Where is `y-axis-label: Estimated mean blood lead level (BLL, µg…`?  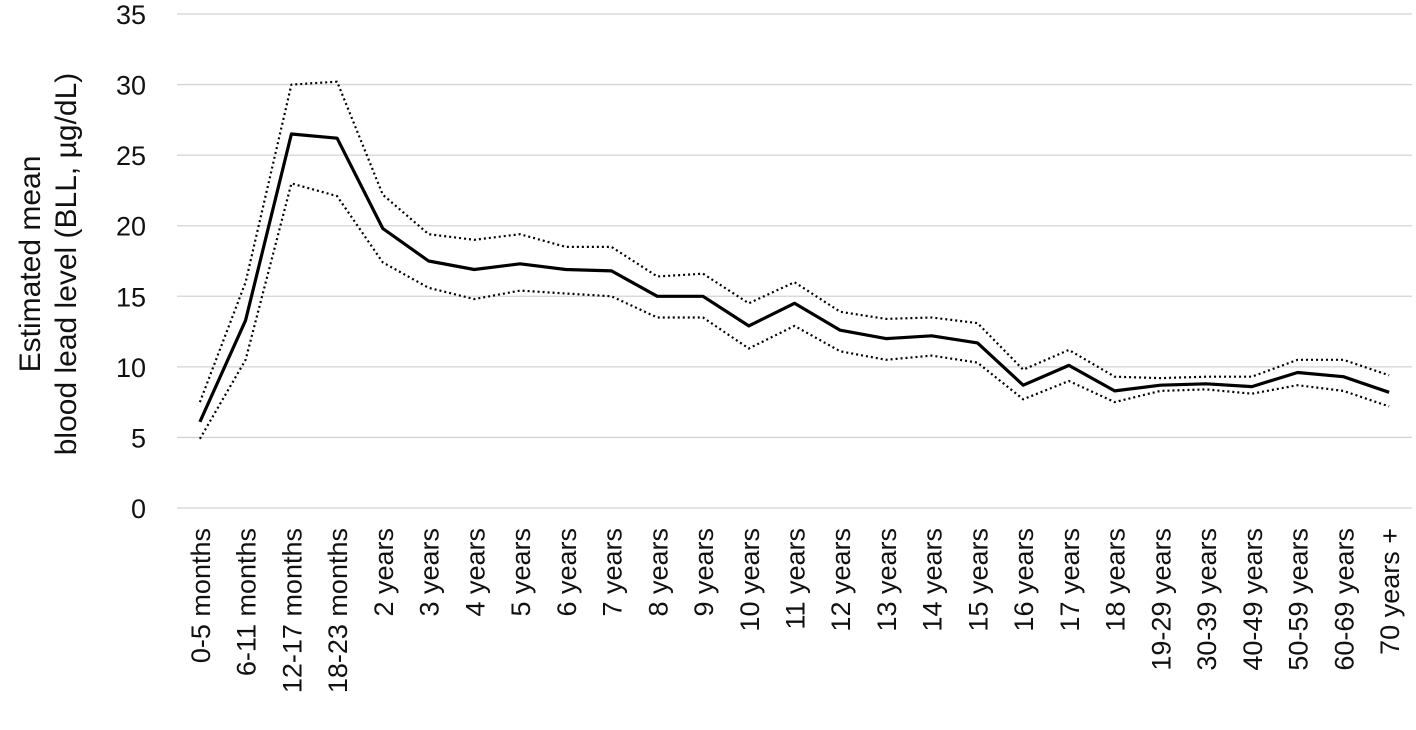
y-axis-label: Estimated mean blood lead level (BLL, µg… is located at coordinates (48, 264).